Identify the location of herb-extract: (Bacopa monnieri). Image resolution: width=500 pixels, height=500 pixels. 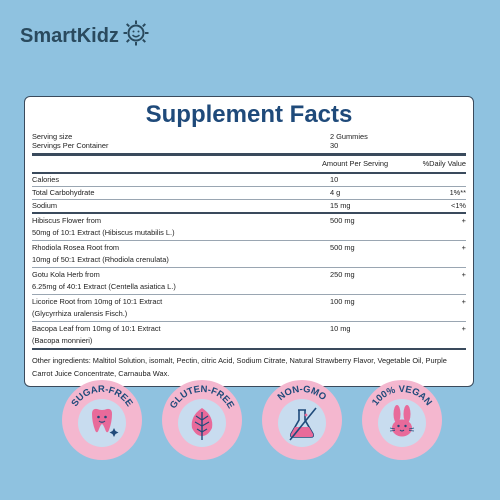
(62, 340).